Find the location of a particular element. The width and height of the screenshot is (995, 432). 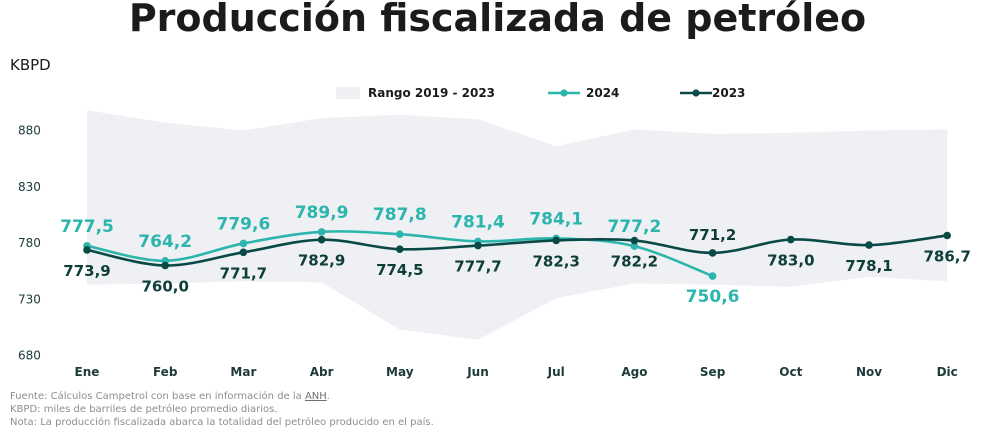

x-tick-label: Mar is located at coordinates (243, 372).